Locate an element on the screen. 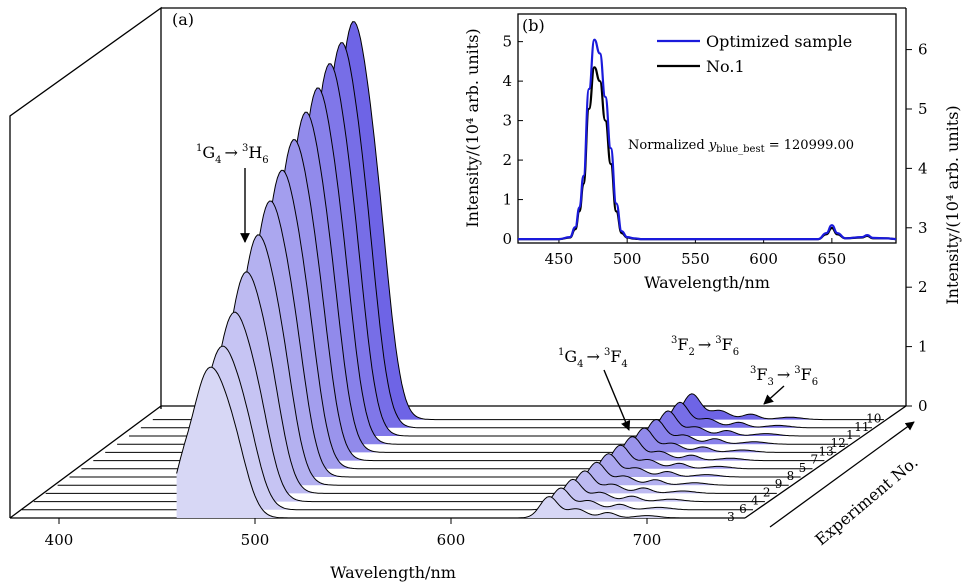 This screenshot has width=967, height=587. legend-label-no1: No.1 is located at coordinates (725, 66).